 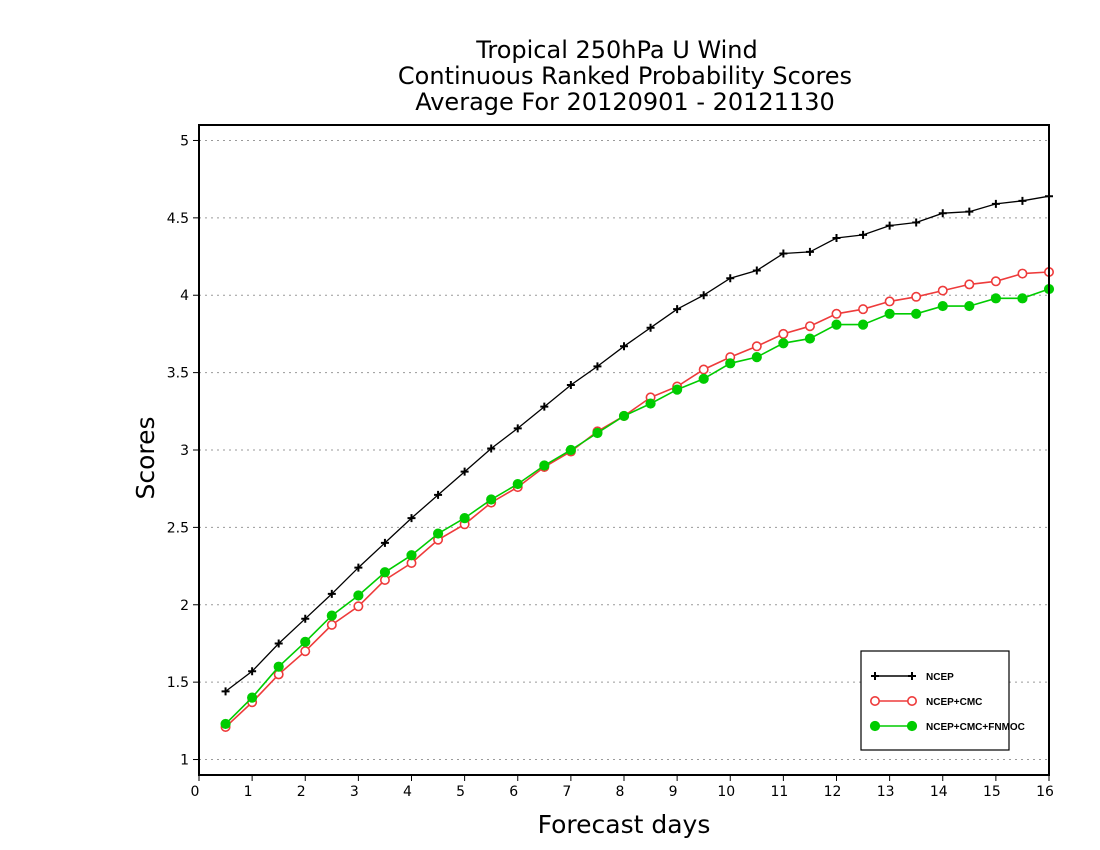 What do you see at coordinates (911, 700) in the screenshot?
I see `legend-marker-end-ncep-cmc` at bounding box center [911, 700].